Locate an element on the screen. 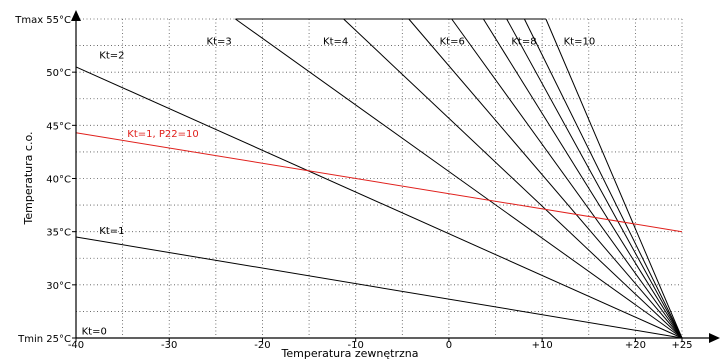  y-axis-title: Temperatura c.o. is located at coordinates (28, 179).